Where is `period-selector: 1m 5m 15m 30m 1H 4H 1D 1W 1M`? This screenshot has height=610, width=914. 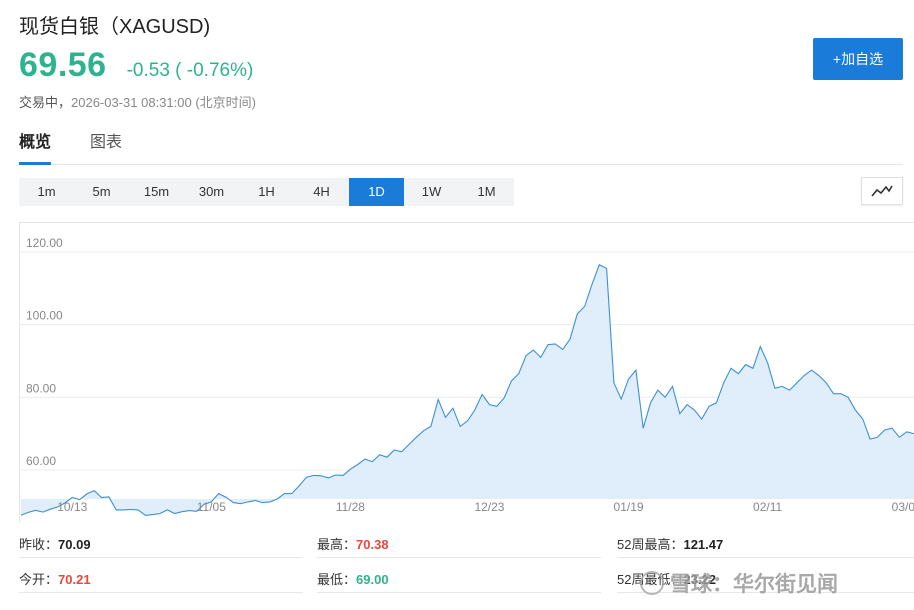
period-selector: 1m 5m 15m 30m 1H 4H 1D 1W 1M is located at coordinates (266, 192).